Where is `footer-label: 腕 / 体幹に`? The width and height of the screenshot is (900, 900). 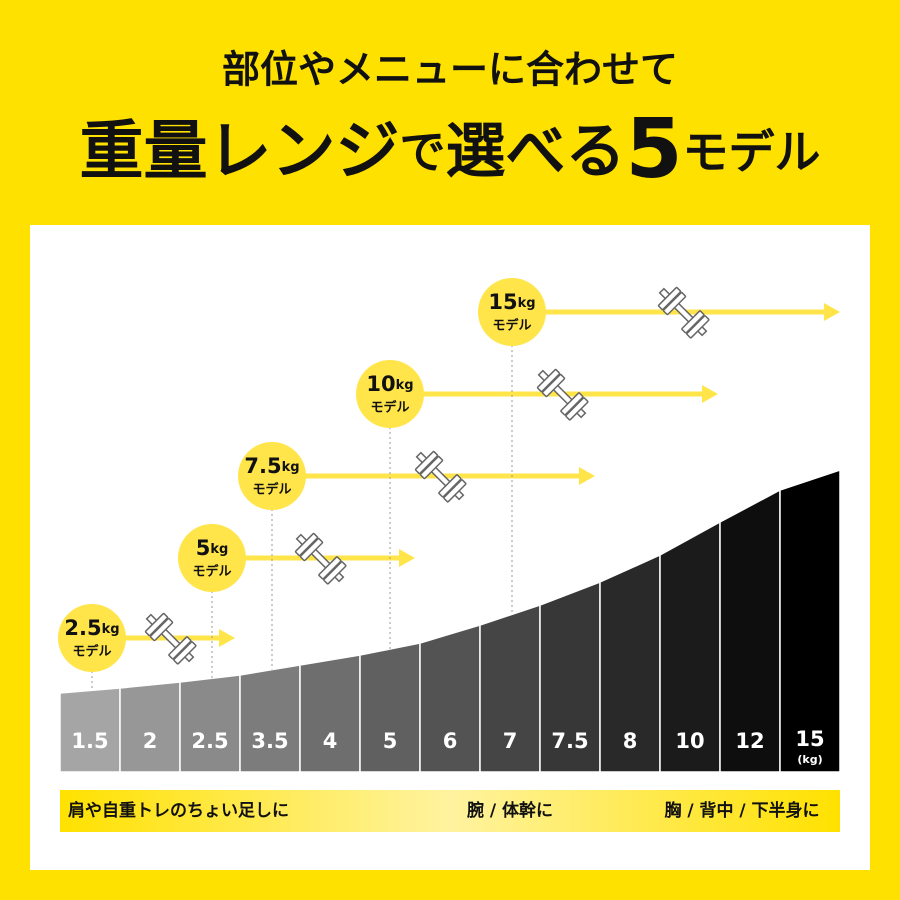 footer-label: 腕 / 体幹に is located at coordinates (510, 810).